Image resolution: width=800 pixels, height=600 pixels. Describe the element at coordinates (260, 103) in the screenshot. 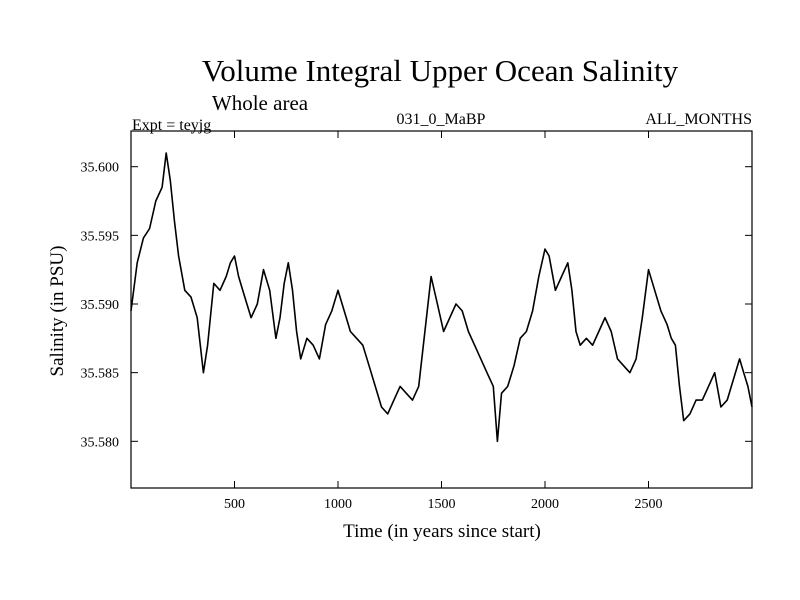

I see `chart-subtitle: Whole area` at that location.